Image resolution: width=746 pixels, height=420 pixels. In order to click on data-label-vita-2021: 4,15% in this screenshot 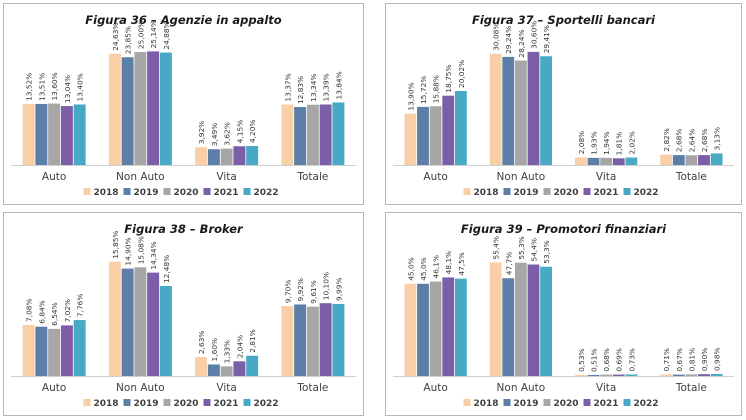, I will do `click(239, 131)`.